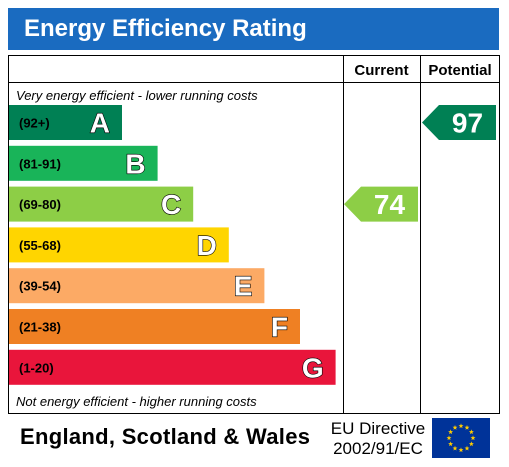  What do you see at coordinates (313, 367) in the screenshot?
I see `band-g-letter: G` at bounding box center [313, 367].